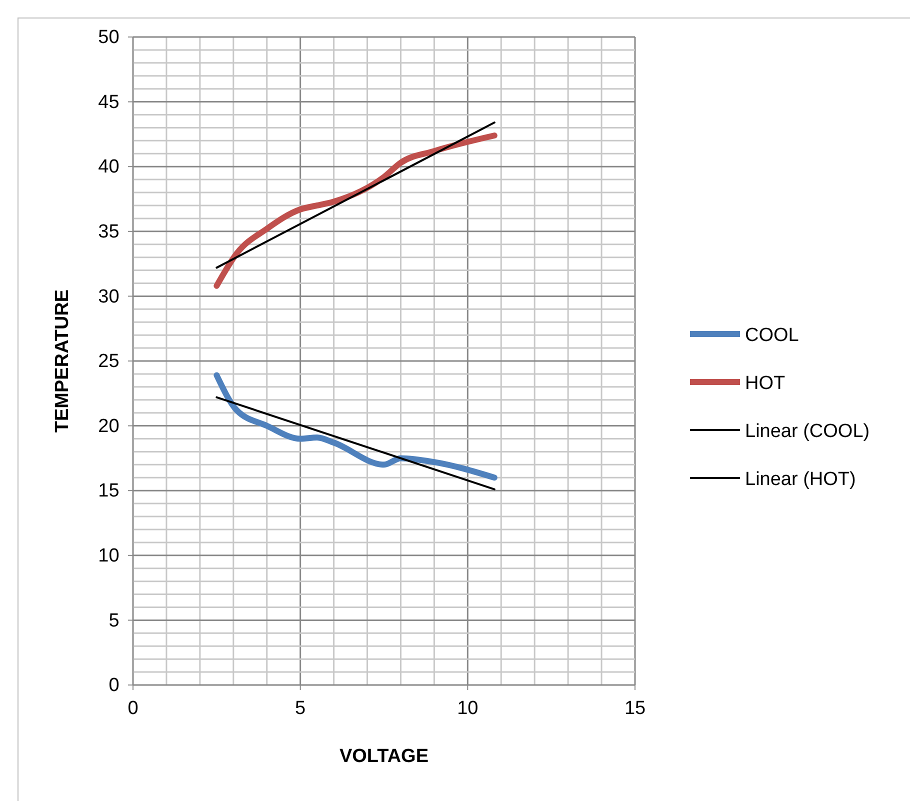  What do you see at coordinates (114, 685) in the screenshot?
I see `y-tick-label: 0` at bounding box center [114, 685].